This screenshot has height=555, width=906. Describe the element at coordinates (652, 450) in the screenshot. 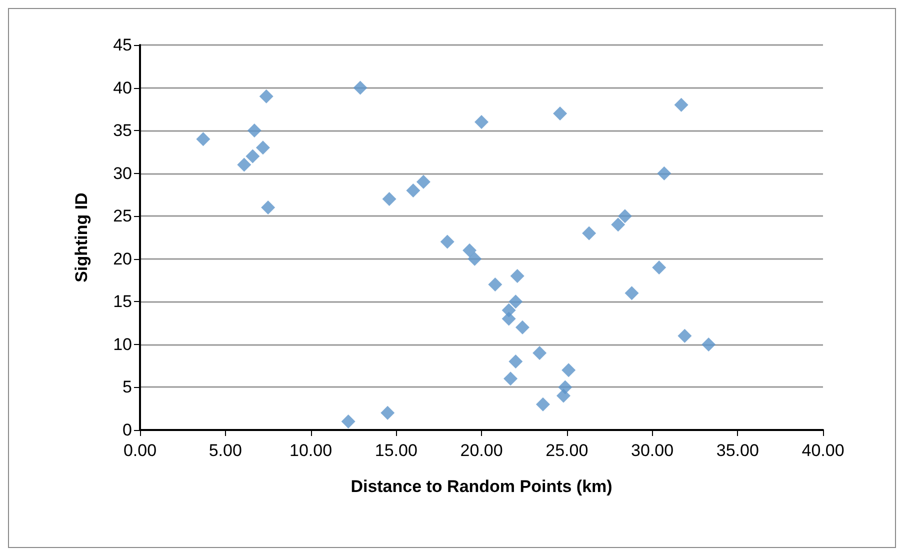

I see `x-tick-label: 30.00` at that location.